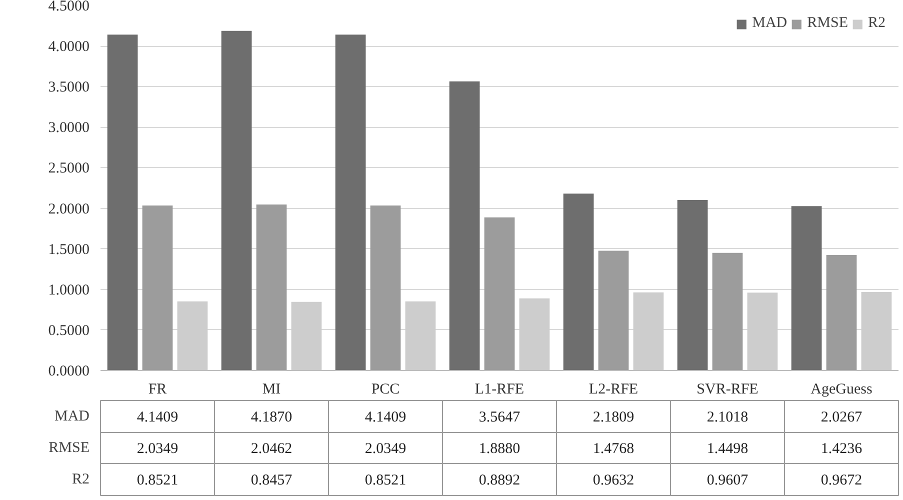  I want to click on data-label: 0.8892, so click(499, 480).